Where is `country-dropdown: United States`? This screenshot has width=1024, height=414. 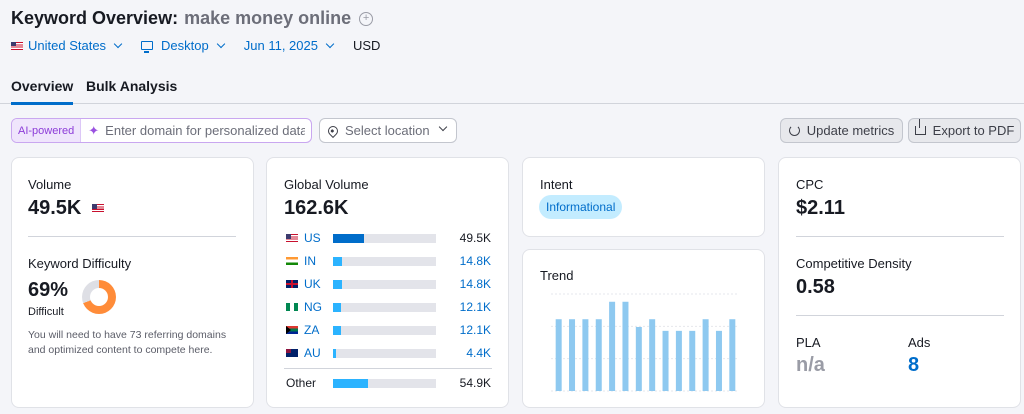 country-dropdown: United States is located at coordinates (67, 45).